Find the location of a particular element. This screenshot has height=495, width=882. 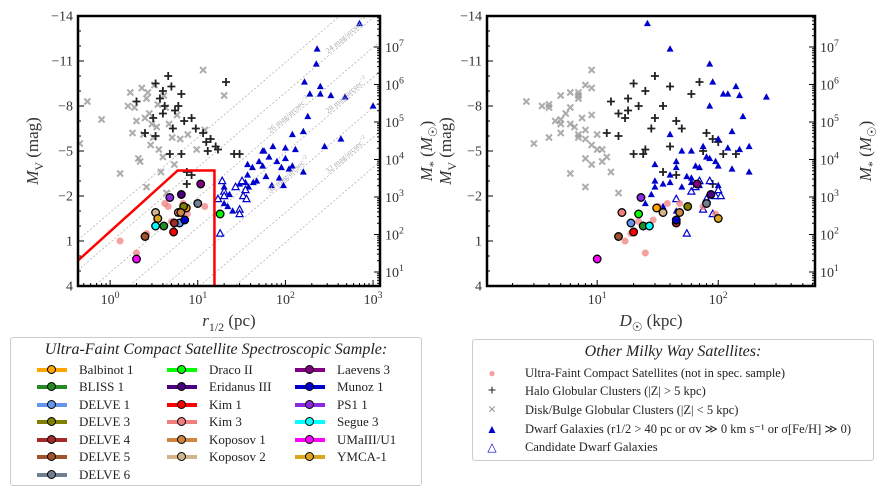

legend-entry: Kim 3 is located at coordinates (231, 423).